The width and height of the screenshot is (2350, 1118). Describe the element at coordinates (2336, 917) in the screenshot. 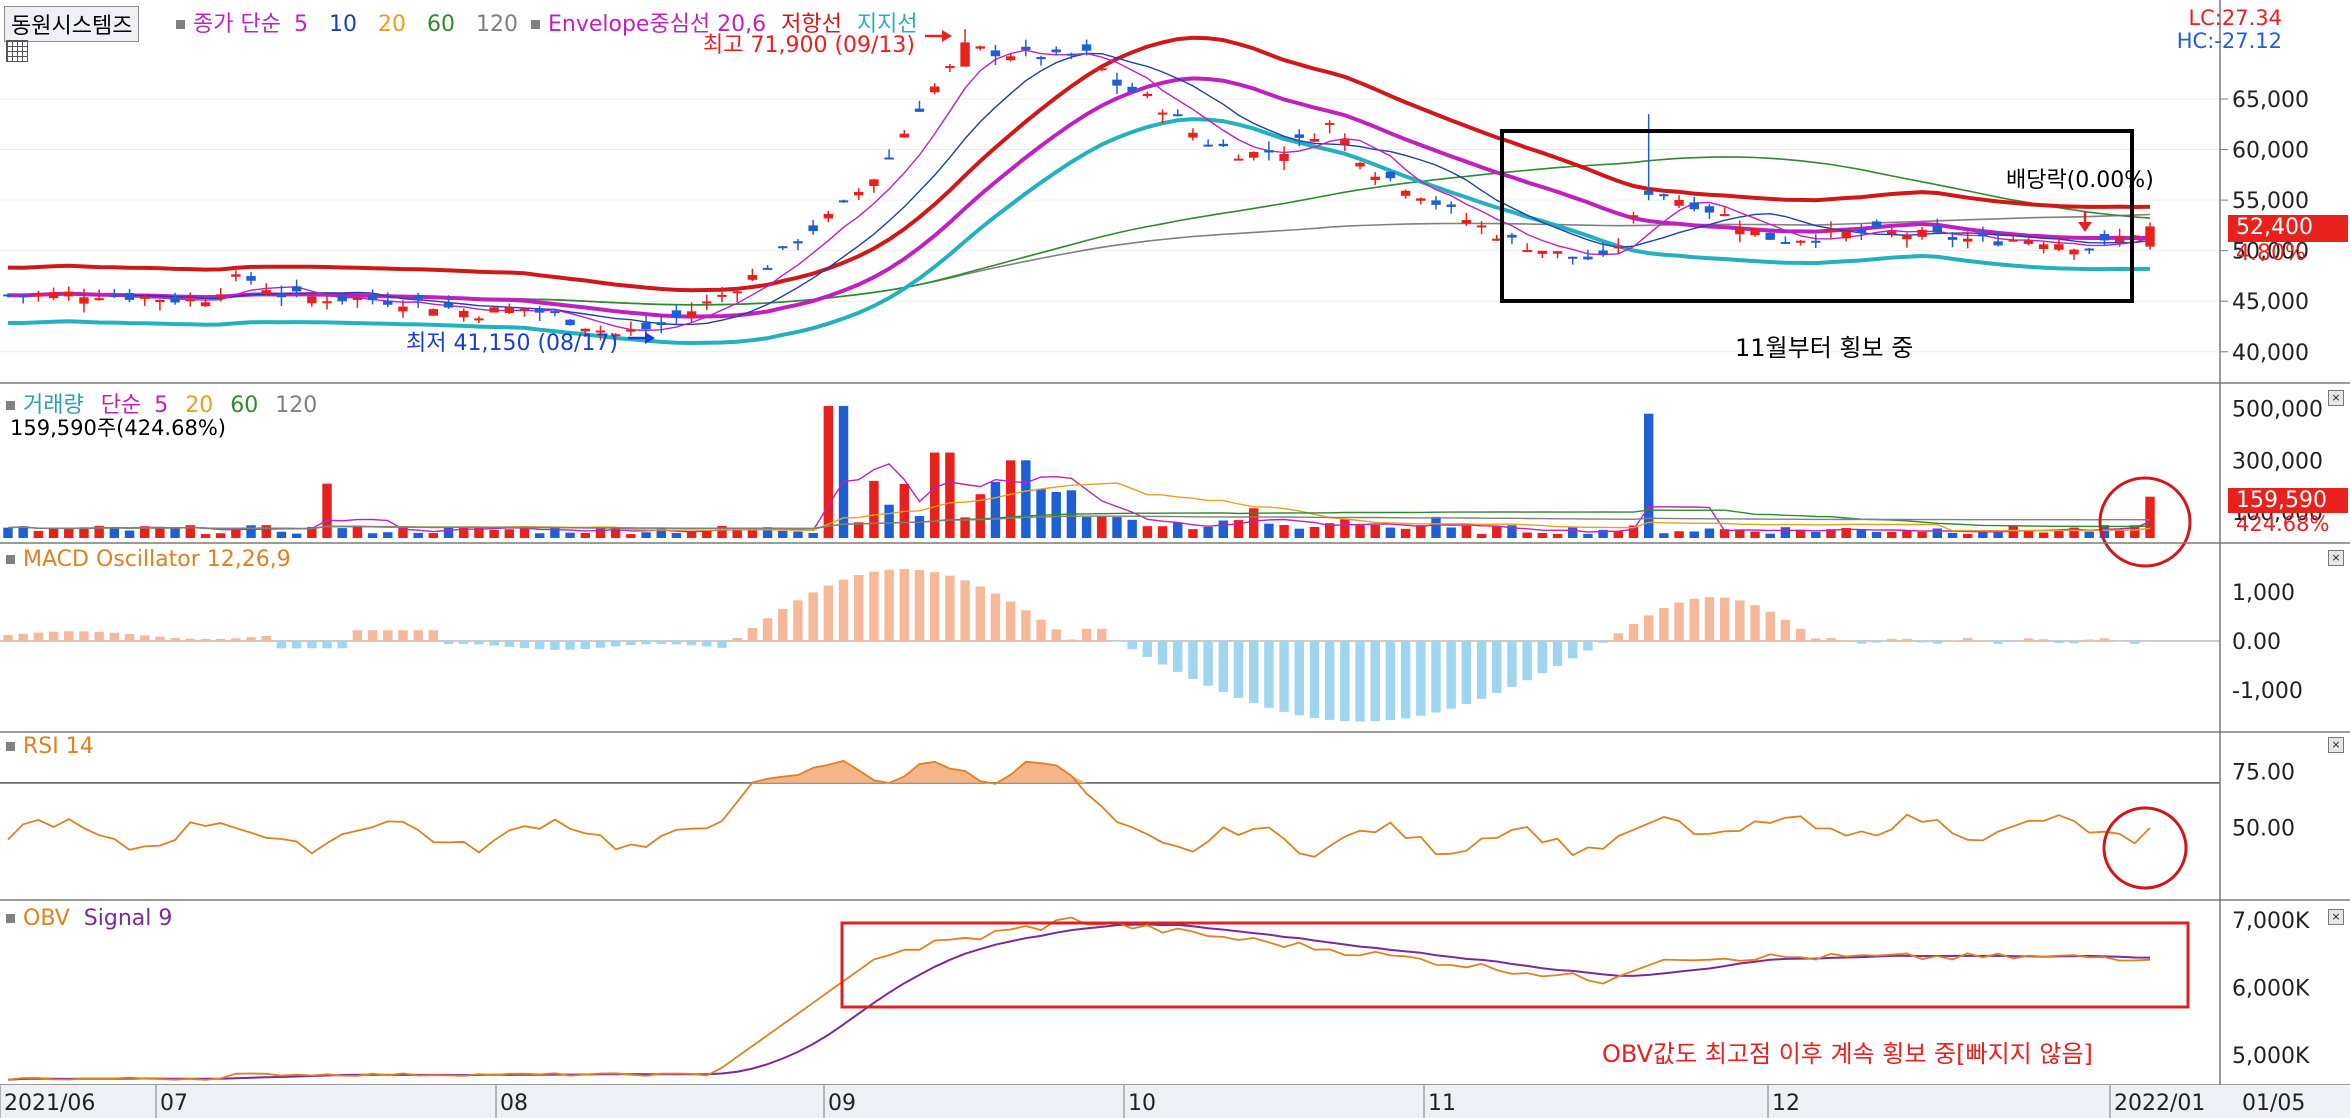

I see `obv-close-icon: ×` at that location.